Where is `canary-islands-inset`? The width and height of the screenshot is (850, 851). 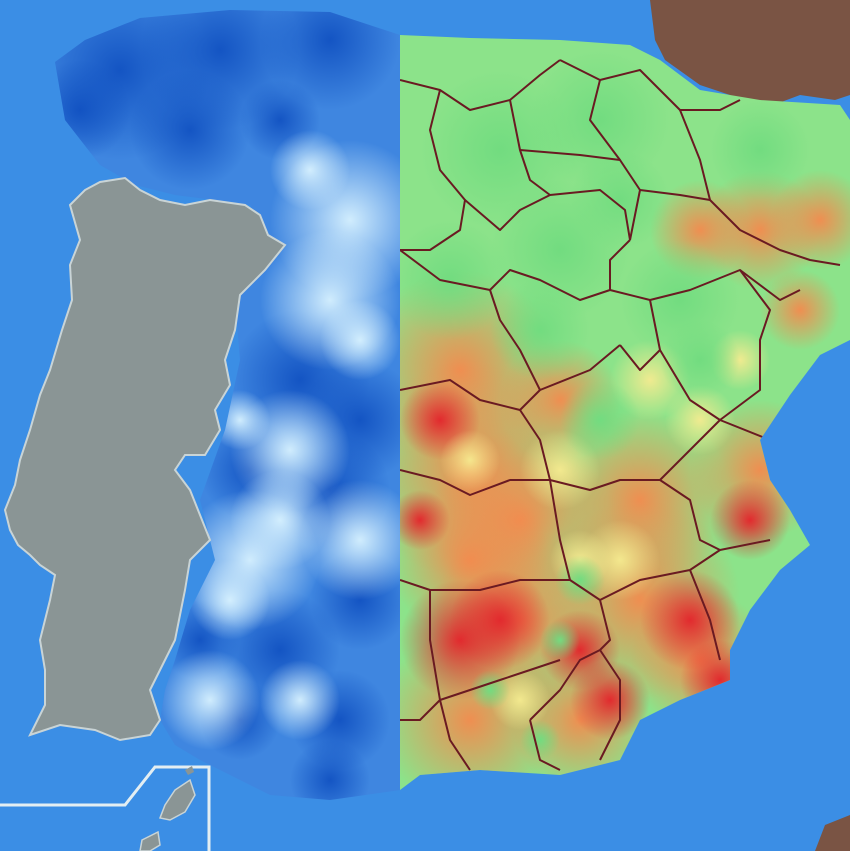
canary-islands-inset is located at coordinates (105, 808).